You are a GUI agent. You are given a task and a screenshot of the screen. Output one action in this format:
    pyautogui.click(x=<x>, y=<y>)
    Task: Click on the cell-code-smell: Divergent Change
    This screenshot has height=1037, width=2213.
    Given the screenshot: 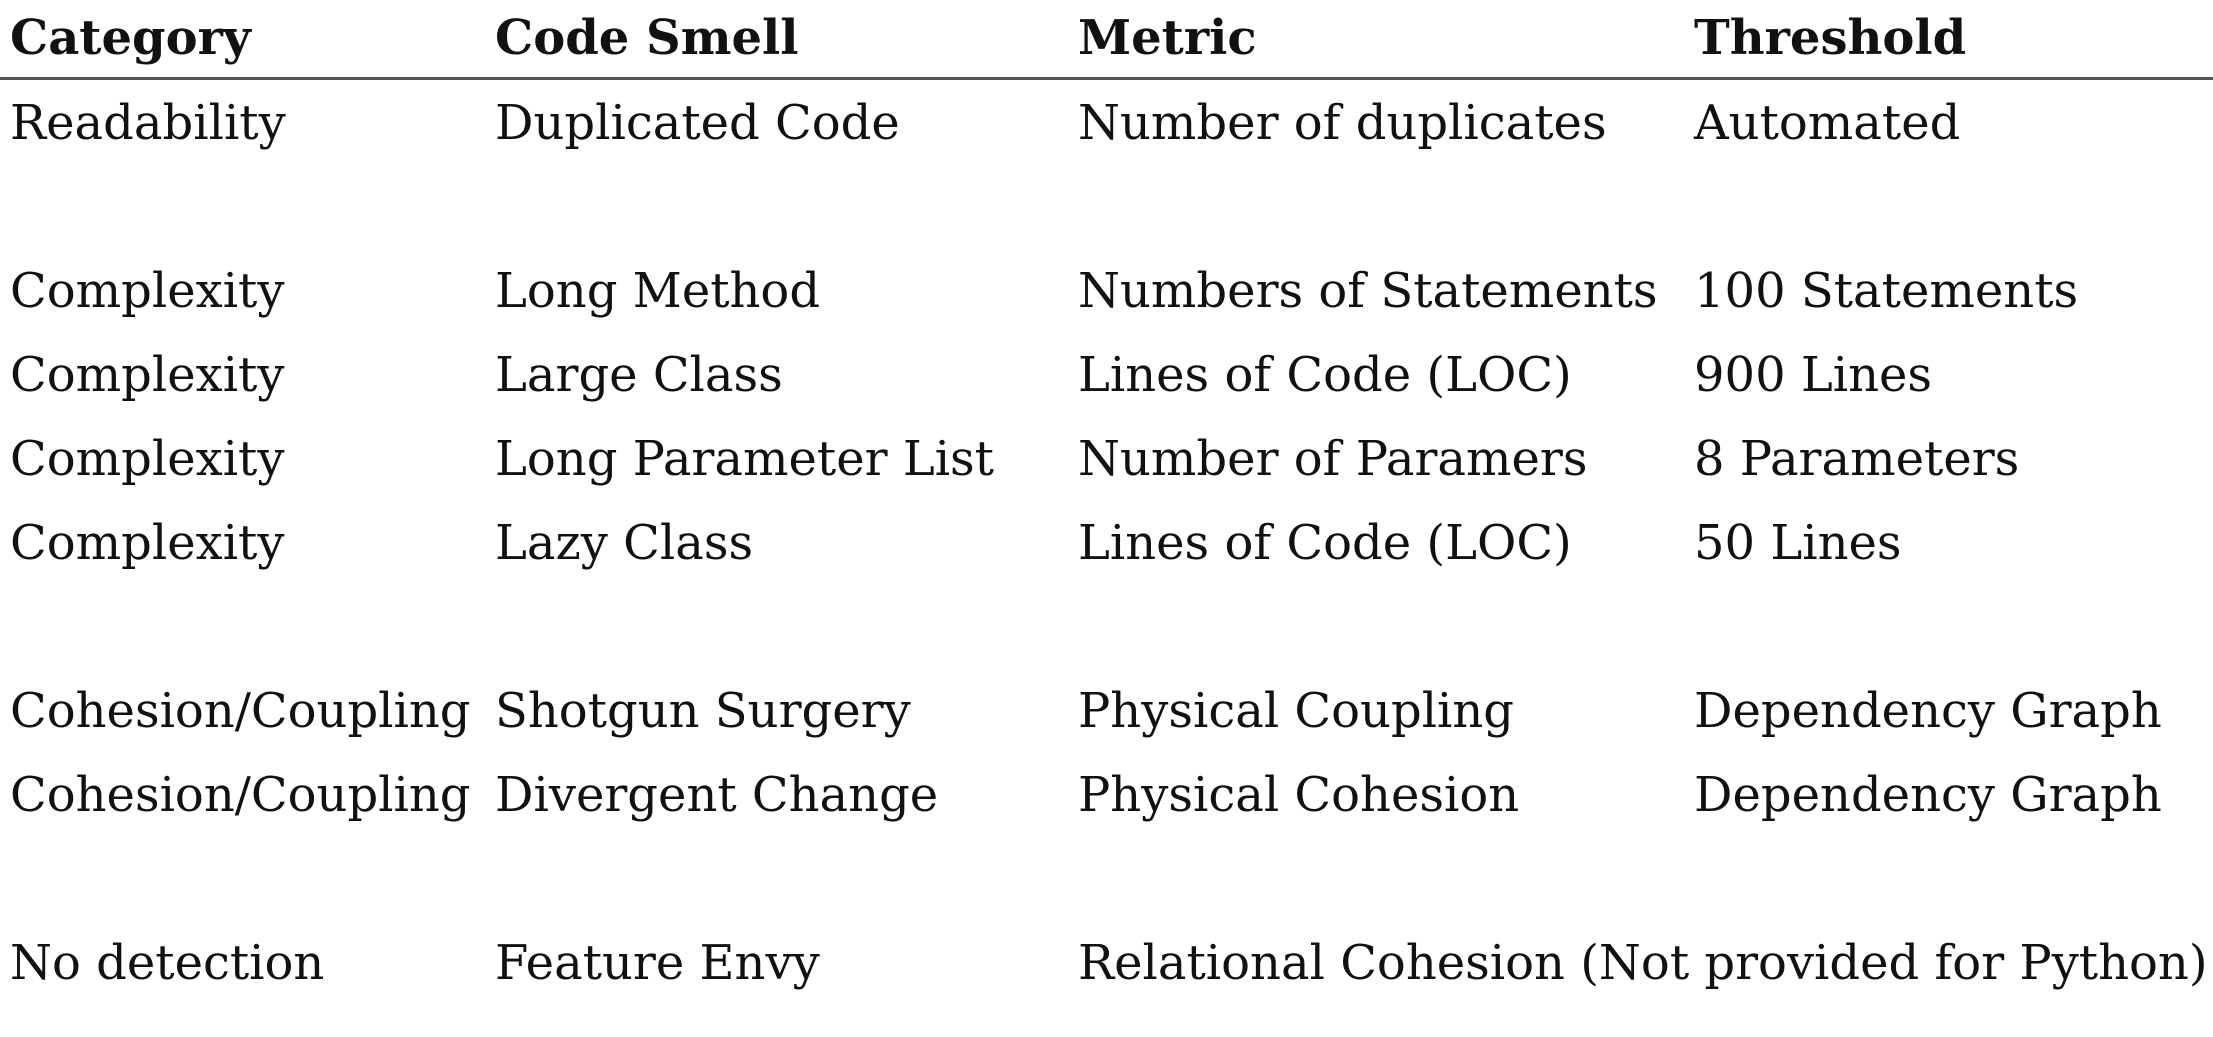 What is the action you would take?
    pyautogui.click(x=717, y=795)
    